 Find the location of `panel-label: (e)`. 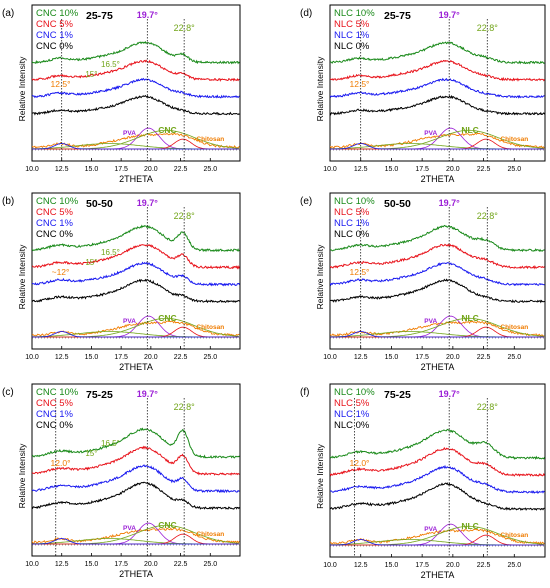

panel-label: (e) is located at coordinates (306, 201).